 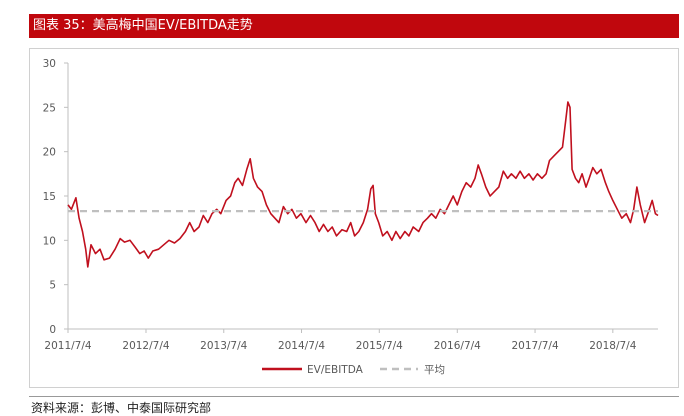 I want to click on x-tick-label: 2011/7/4, so click(x=67, y=346).